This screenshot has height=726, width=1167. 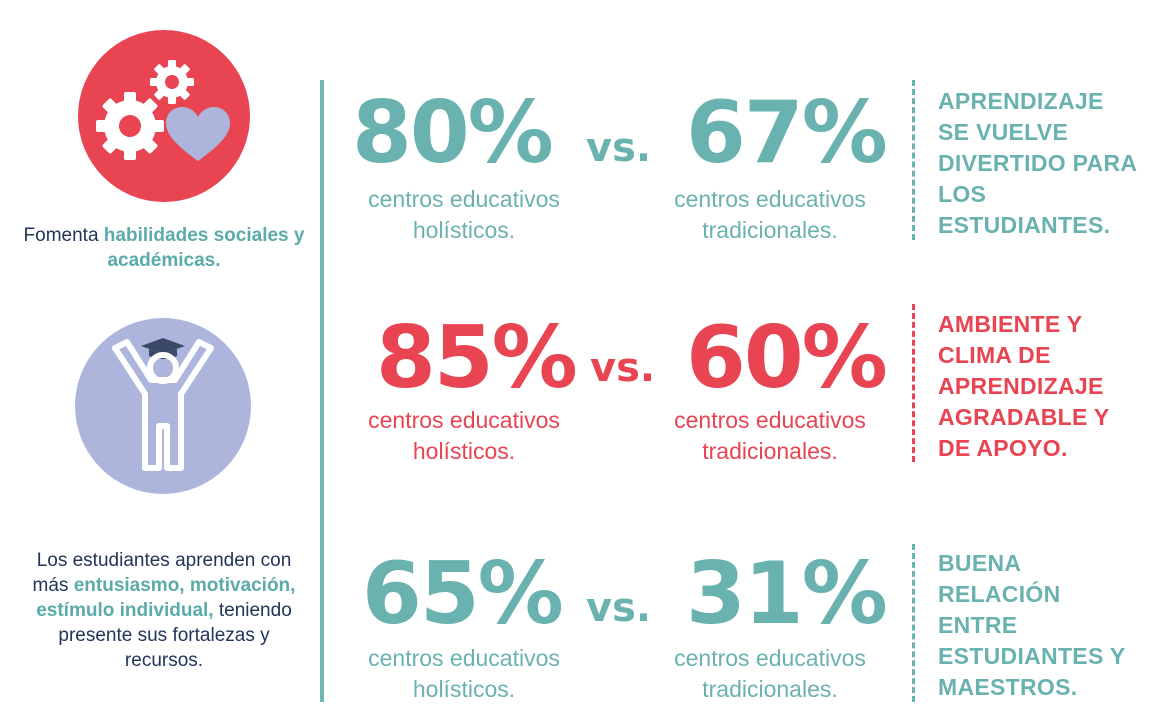 I want to click on gears-heart-circle, so click(x=164, y=116).